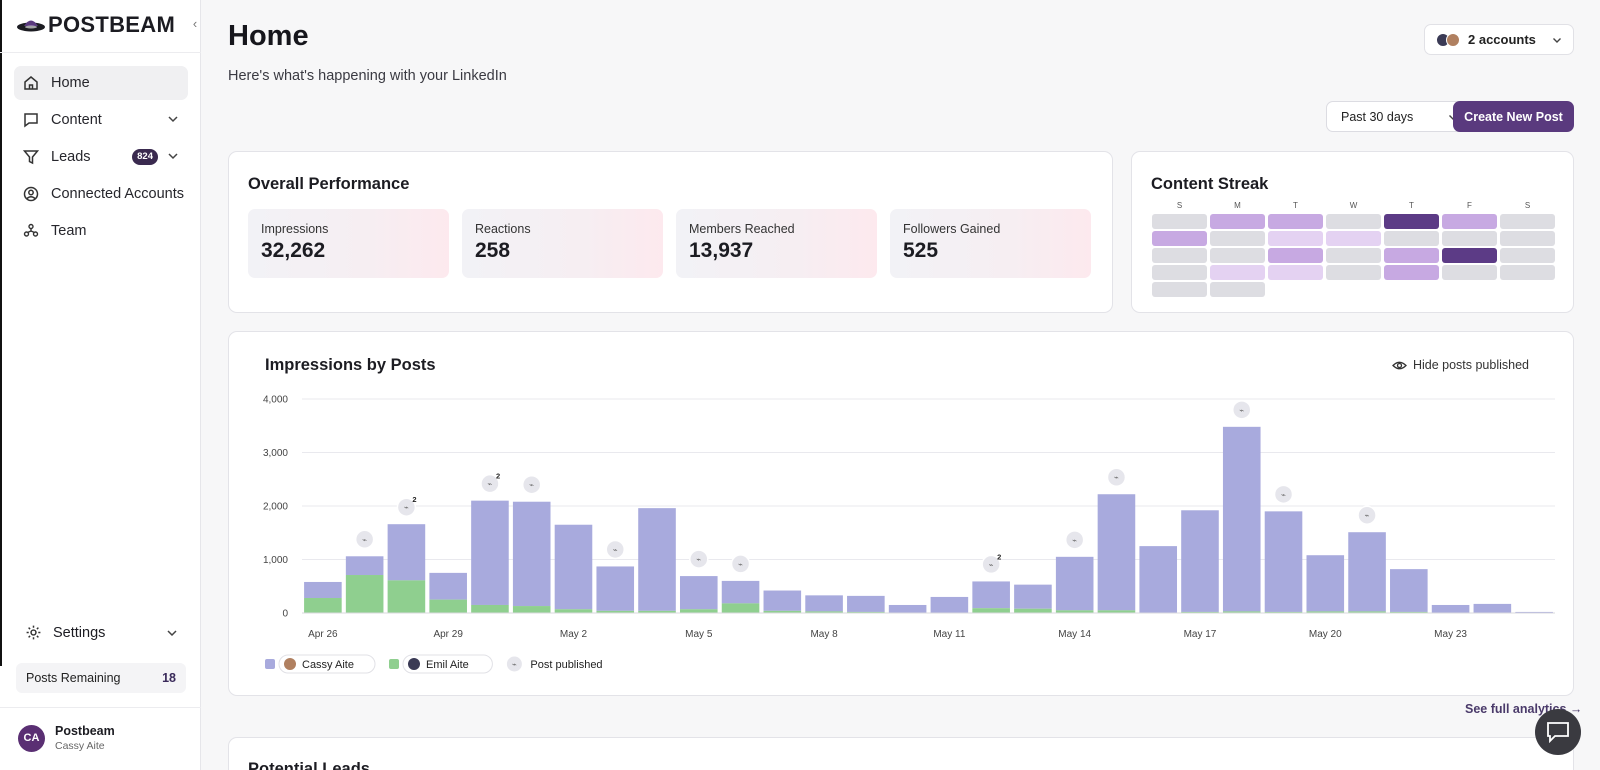 The image size is (1600, 770). What do you see at coordinates (102, 633) in the screenshot?
I see `settings-button: Settings` at bounding box center [102, 633].